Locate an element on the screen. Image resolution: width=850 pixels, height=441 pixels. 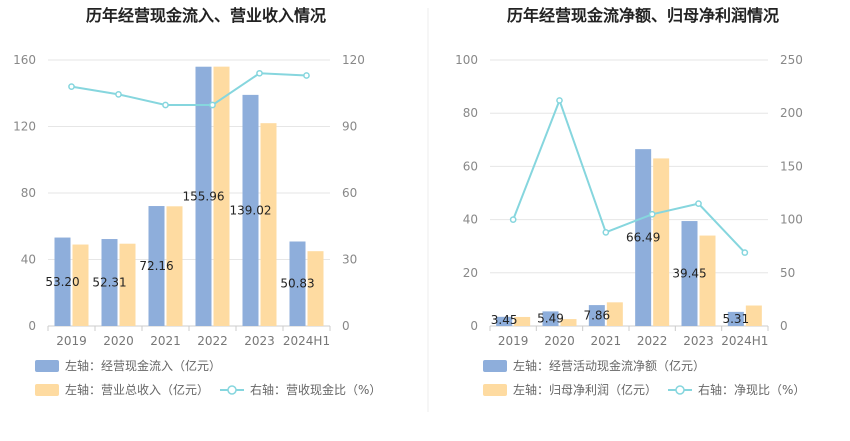
right-legend-label-3: 右轴：净现比（%） is located at coordinates (751, 389).